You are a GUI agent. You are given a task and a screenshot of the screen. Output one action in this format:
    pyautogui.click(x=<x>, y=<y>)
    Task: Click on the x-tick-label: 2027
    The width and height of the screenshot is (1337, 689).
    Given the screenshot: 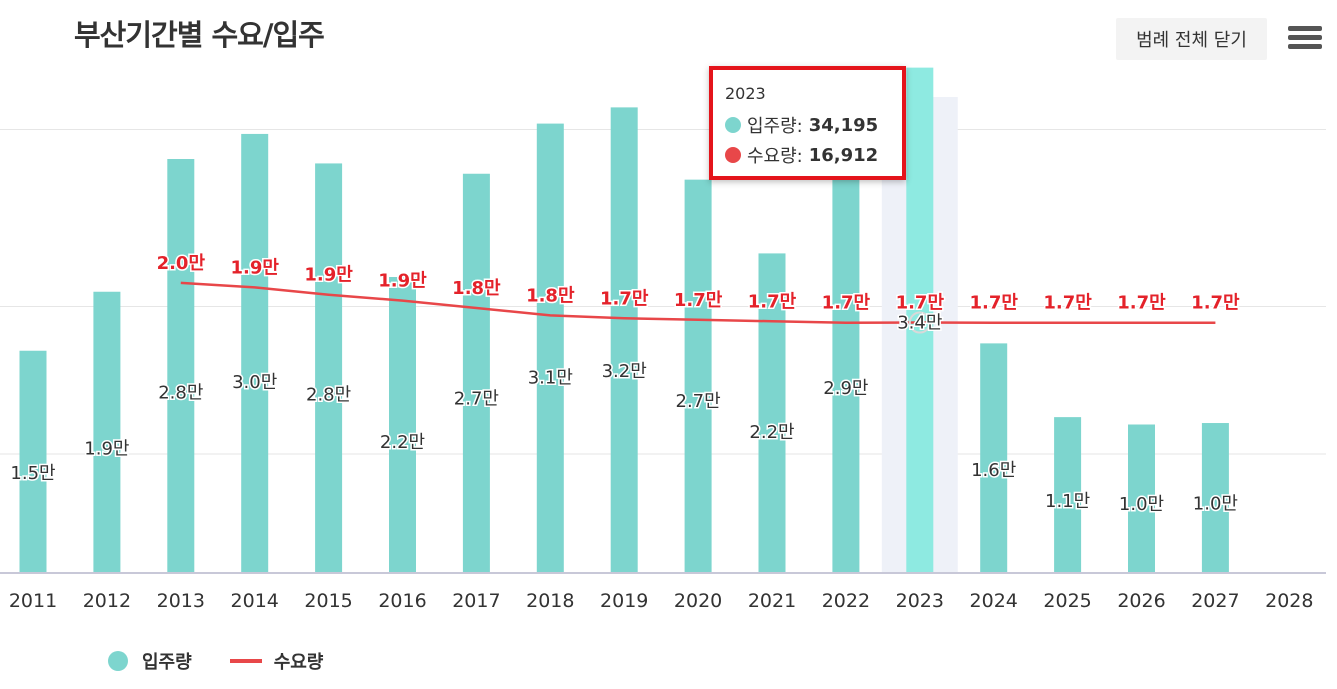 What is the action you would take?
    pyautogui.click(x=1215, y=601)
    